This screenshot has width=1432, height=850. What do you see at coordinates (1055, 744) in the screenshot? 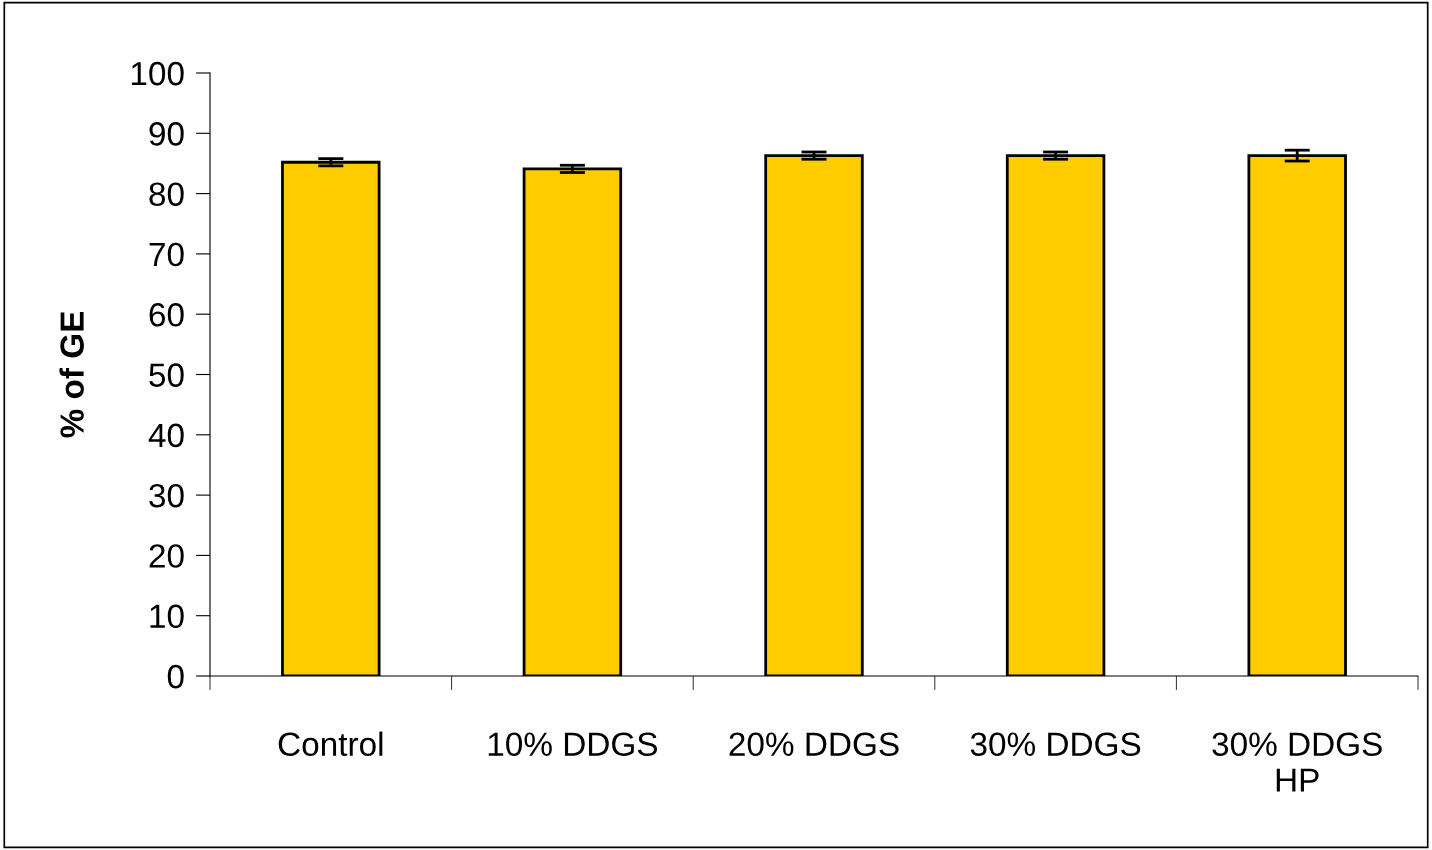
I see `x-tick-label: 30% DDGS` at bounding box center [1055, 744].